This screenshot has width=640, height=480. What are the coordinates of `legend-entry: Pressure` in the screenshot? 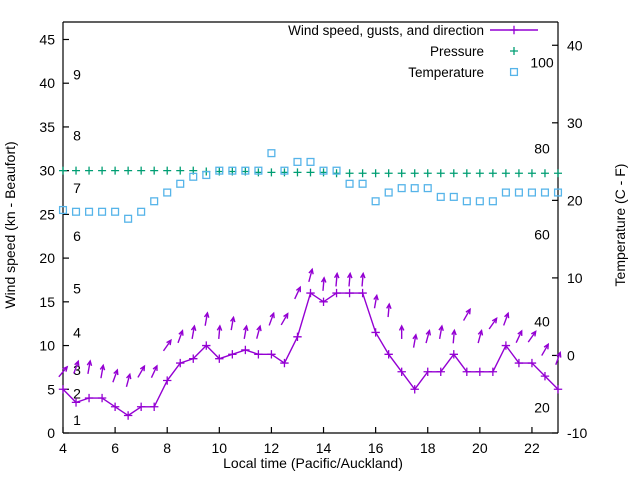 It's located at (474, 51).